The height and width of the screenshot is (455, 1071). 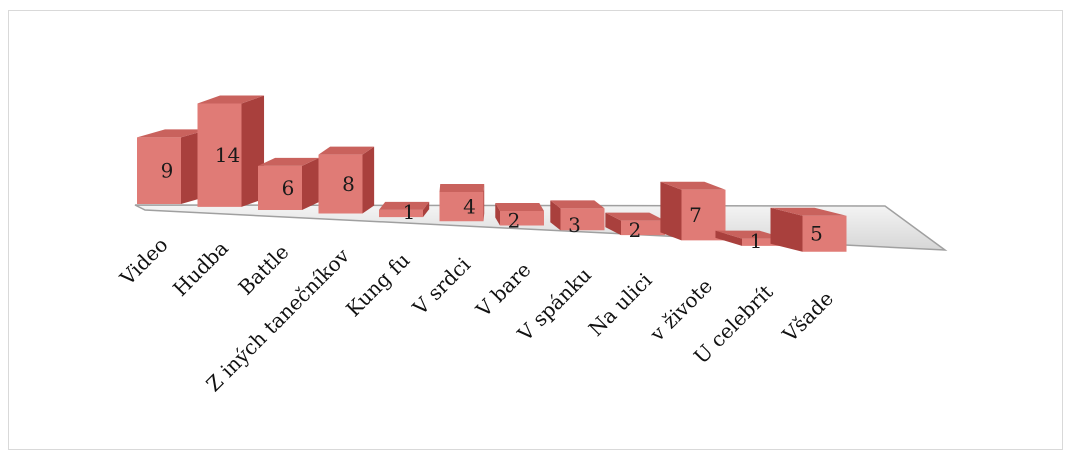 What do you see at coordinates (441, 287) in the screenshot?
I see `category-label: V srdci` at bounding box center [441, 287].